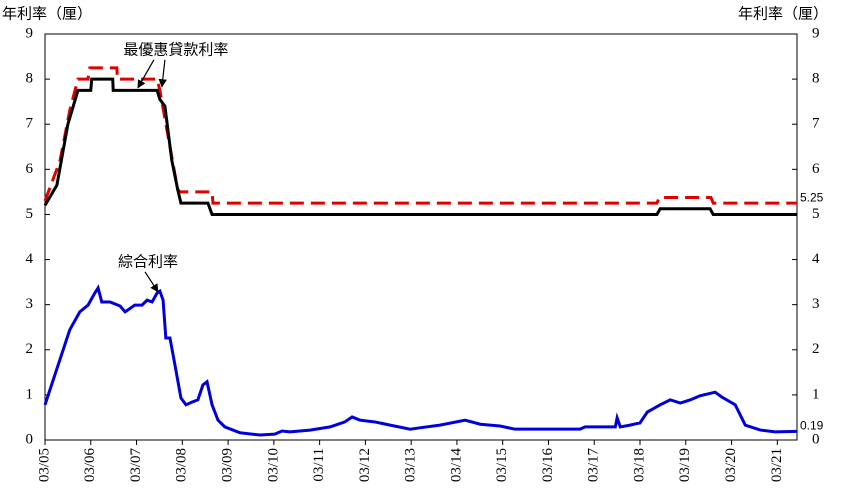 The image size is (850, 500). Describe the element at coordinates (456, 465) in the screenshot. I see `x-tick-label: 03/14` at that location.